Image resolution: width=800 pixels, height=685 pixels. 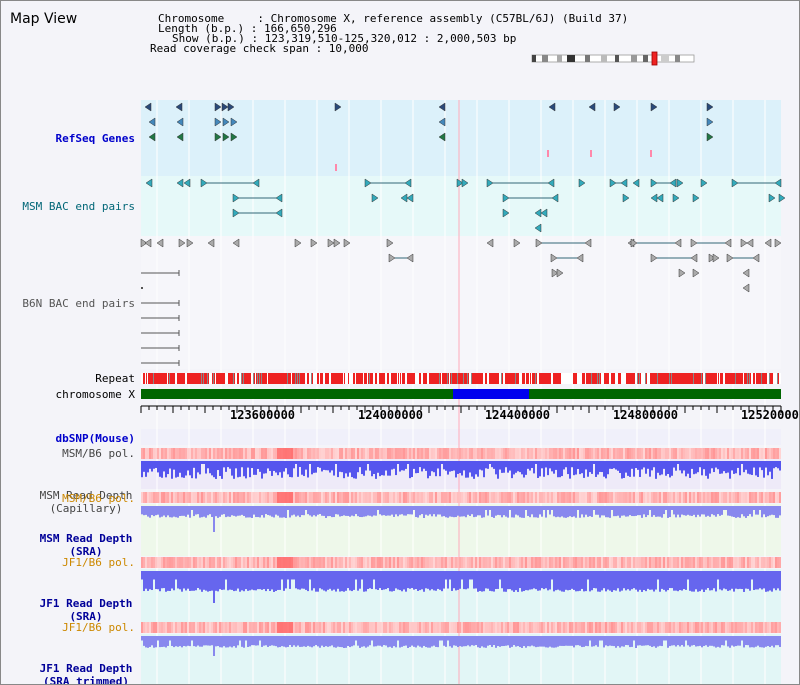 What do you see at coordinates (98, 627) in the screenshot?
I see `track-label-jf1-b6-pol-2: JF1/B6 pol.` at bounding box center [98, 627].